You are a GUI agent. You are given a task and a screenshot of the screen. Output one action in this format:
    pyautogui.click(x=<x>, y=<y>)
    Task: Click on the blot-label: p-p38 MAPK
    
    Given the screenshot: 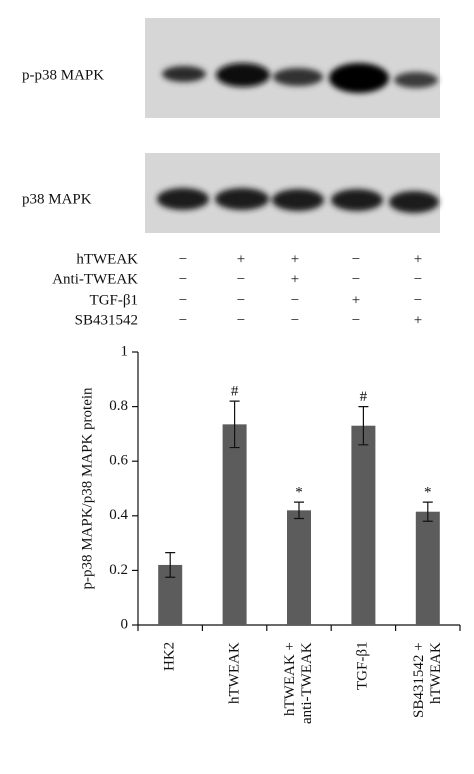 What is the action you would take?
    pyautogui.click(x=63, y=75)
    